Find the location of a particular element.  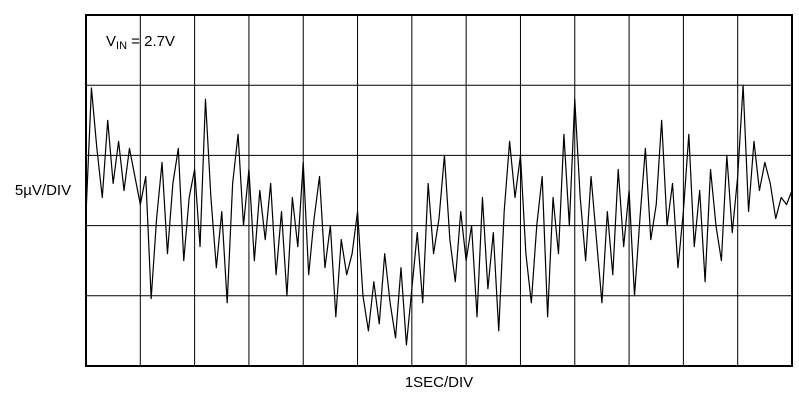

annotation-rest: = 2.7V is located at coordinates (151, 41).